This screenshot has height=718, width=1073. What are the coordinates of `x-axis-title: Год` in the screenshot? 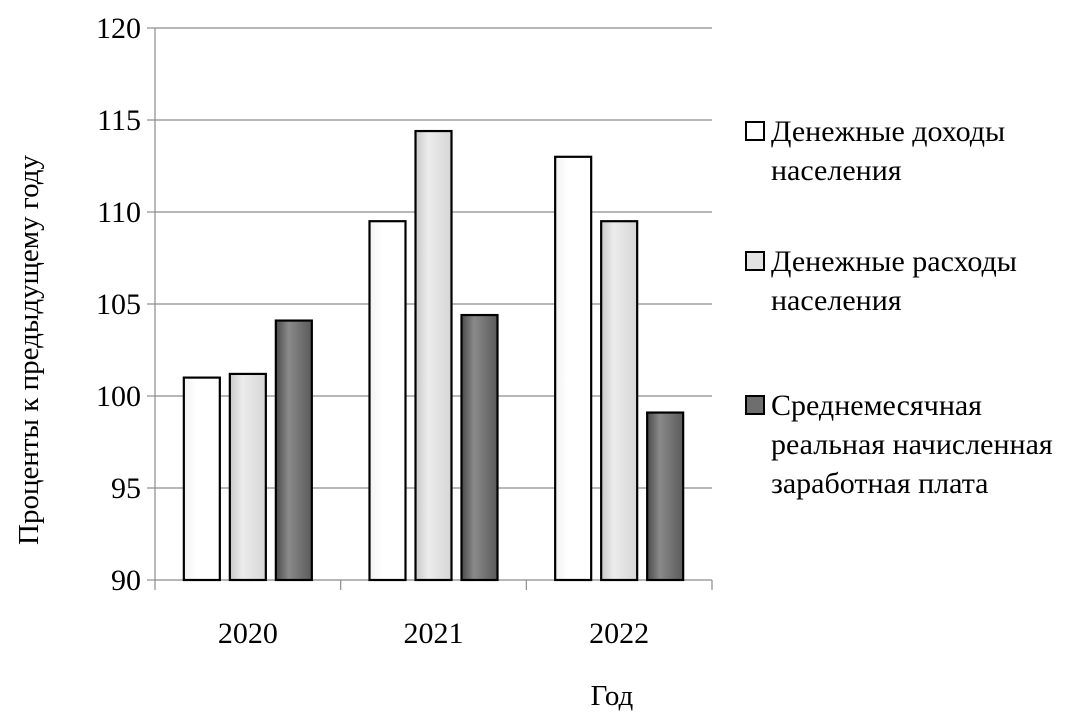 It's located at (612, 696).